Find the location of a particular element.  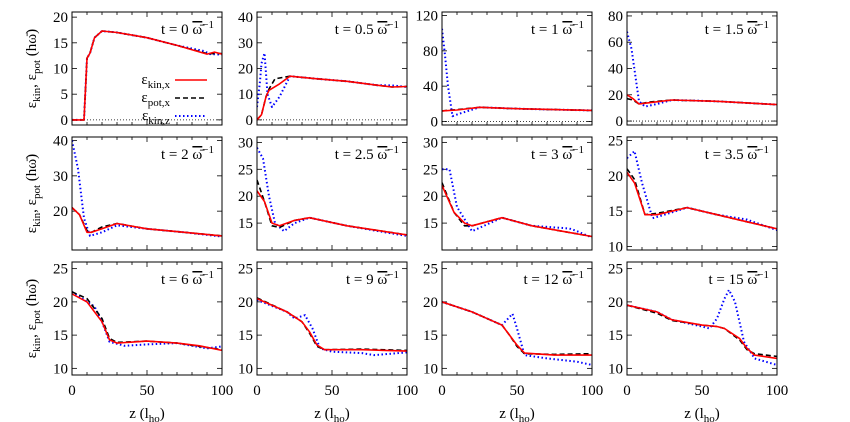

x-tick-label: 100 is located at coordinates (407, 391).